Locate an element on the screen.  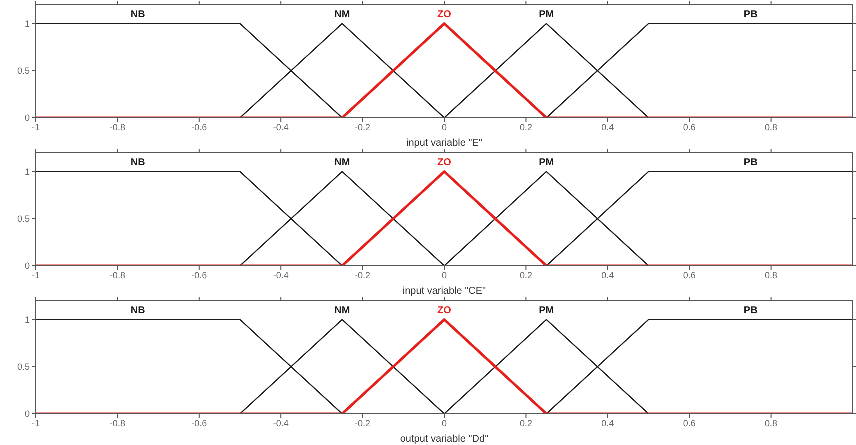
x-axis-title: output variable "Dd" is located at coordinates (445, 439).